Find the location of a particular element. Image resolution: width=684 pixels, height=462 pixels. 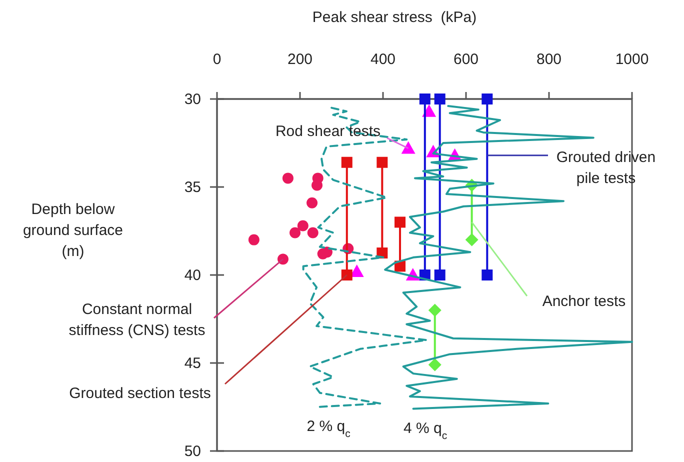

y-tick-label: 40 is located at coordinates (192, 275).